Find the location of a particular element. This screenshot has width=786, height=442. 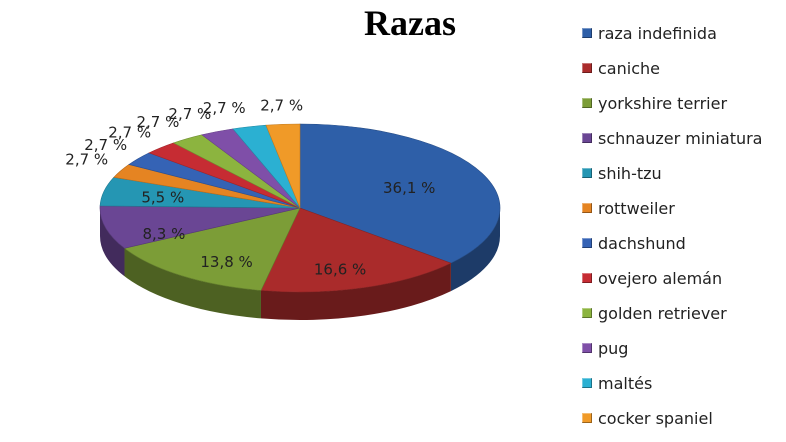

legend-label: caniche is located at coordinates (629, 68).